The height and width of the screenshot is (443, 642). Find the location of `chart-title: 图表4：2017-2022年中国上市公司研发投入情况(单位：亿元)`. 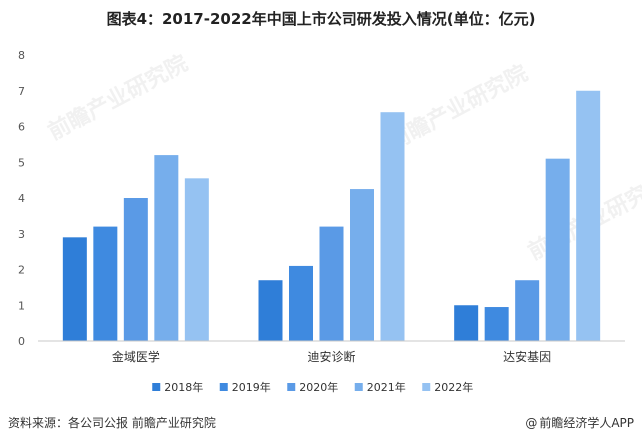

chart-title: 图表4：2017-2022年中国上市公司研发投入情况(单位：亿元) is located at coordinates (321, 19).